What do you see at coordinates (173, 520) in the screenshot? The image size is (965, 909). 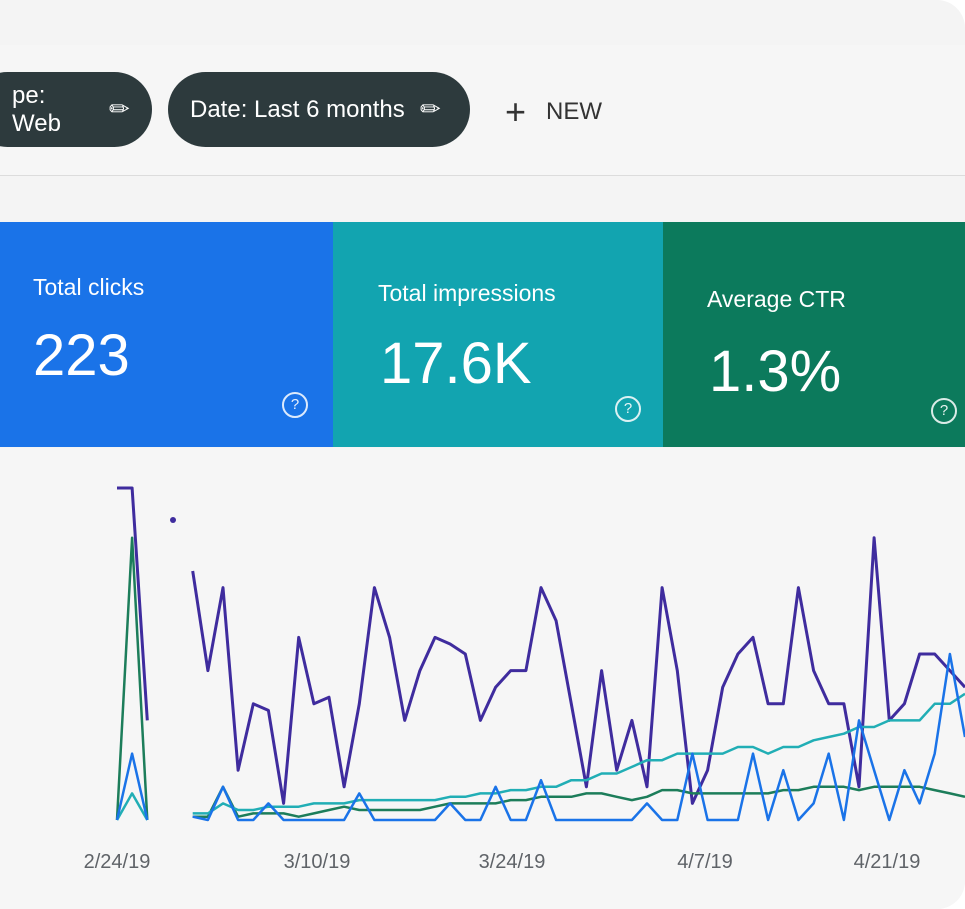 I see `series-point` at bounding box center [173, 520].